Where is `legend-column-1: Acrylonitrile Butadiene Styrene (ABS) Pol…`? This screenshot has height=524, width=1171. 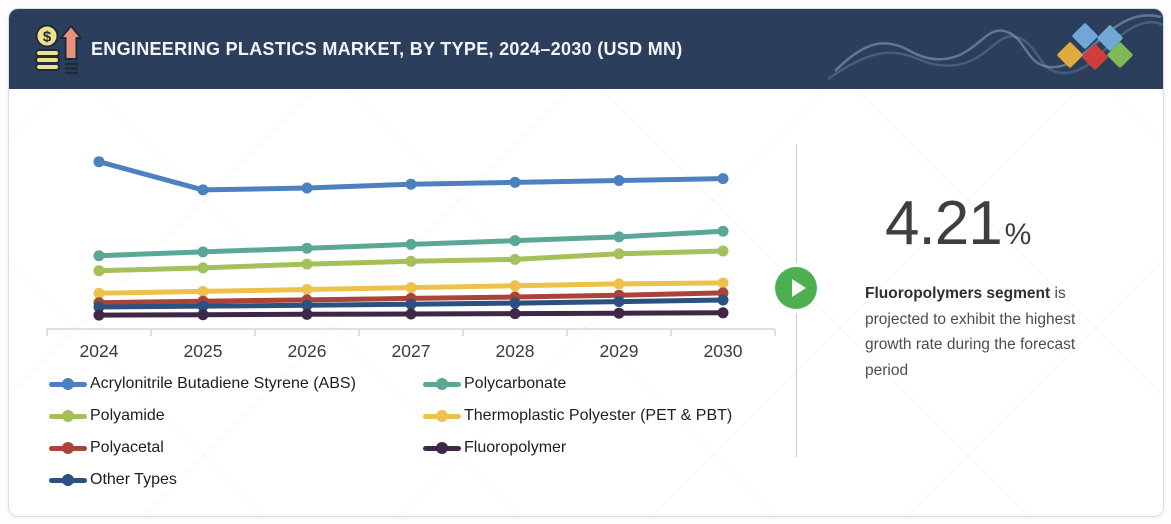 legend-column-1: Acrylonitrile Butadiene Styrene (ABS) Pol… is located at coordinates (202, 432).